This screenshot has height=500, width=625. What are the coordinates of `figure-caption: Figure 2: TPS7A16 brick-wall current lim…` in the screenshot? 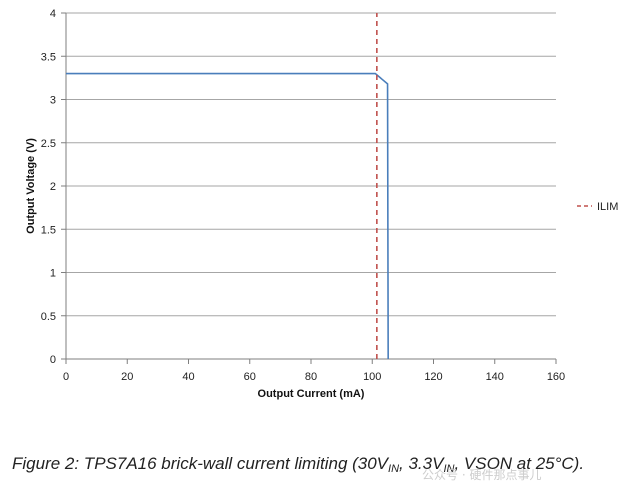 It's located at (312, 466).